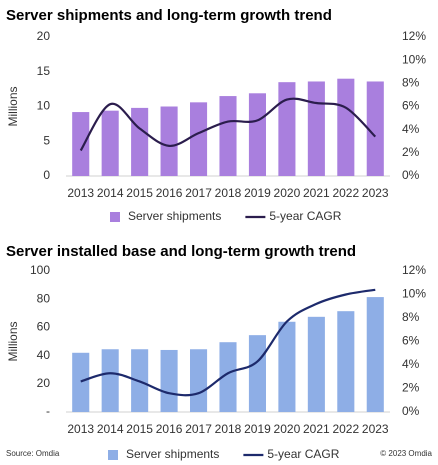  Describe the element at coordinates (46, 175) in the screenshot. I see `y-tick-label: 0` at that location.